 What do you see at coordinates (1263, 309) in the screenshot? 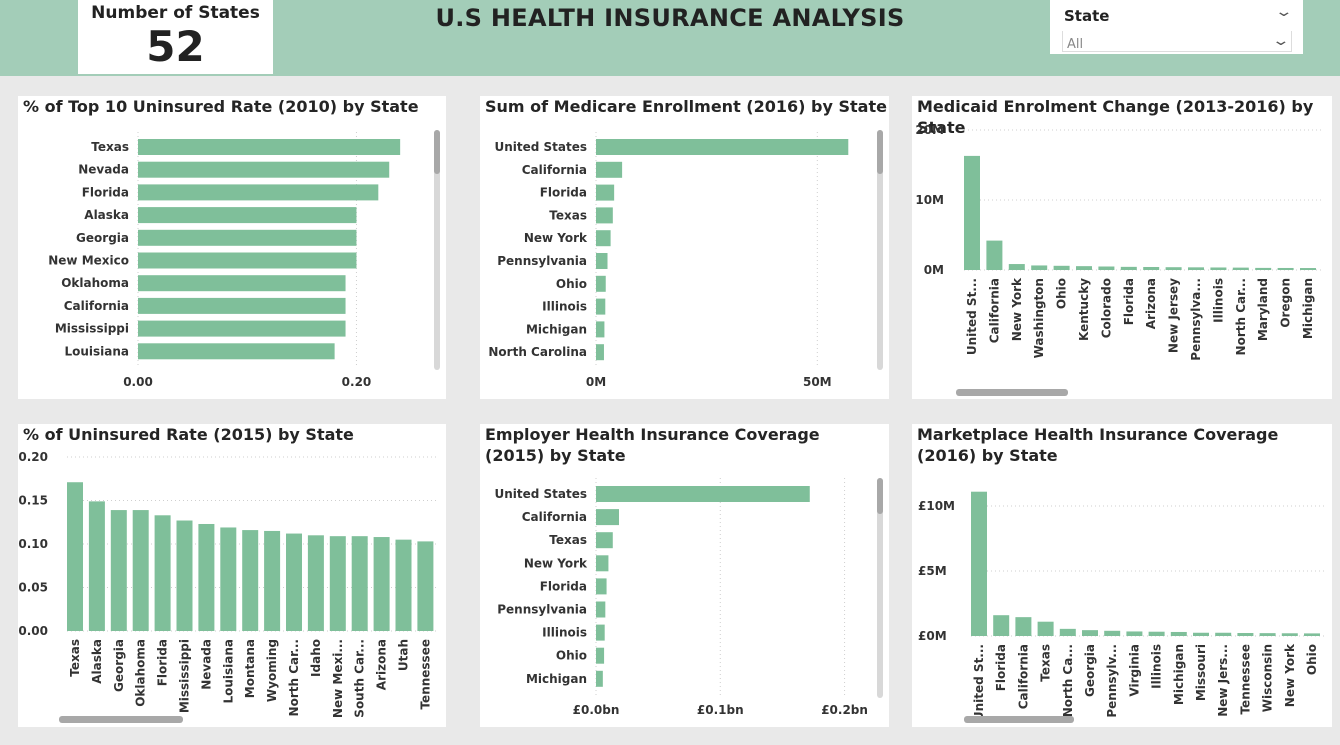
I see `category-label: Maryland` at bounding box center [1263, 309].